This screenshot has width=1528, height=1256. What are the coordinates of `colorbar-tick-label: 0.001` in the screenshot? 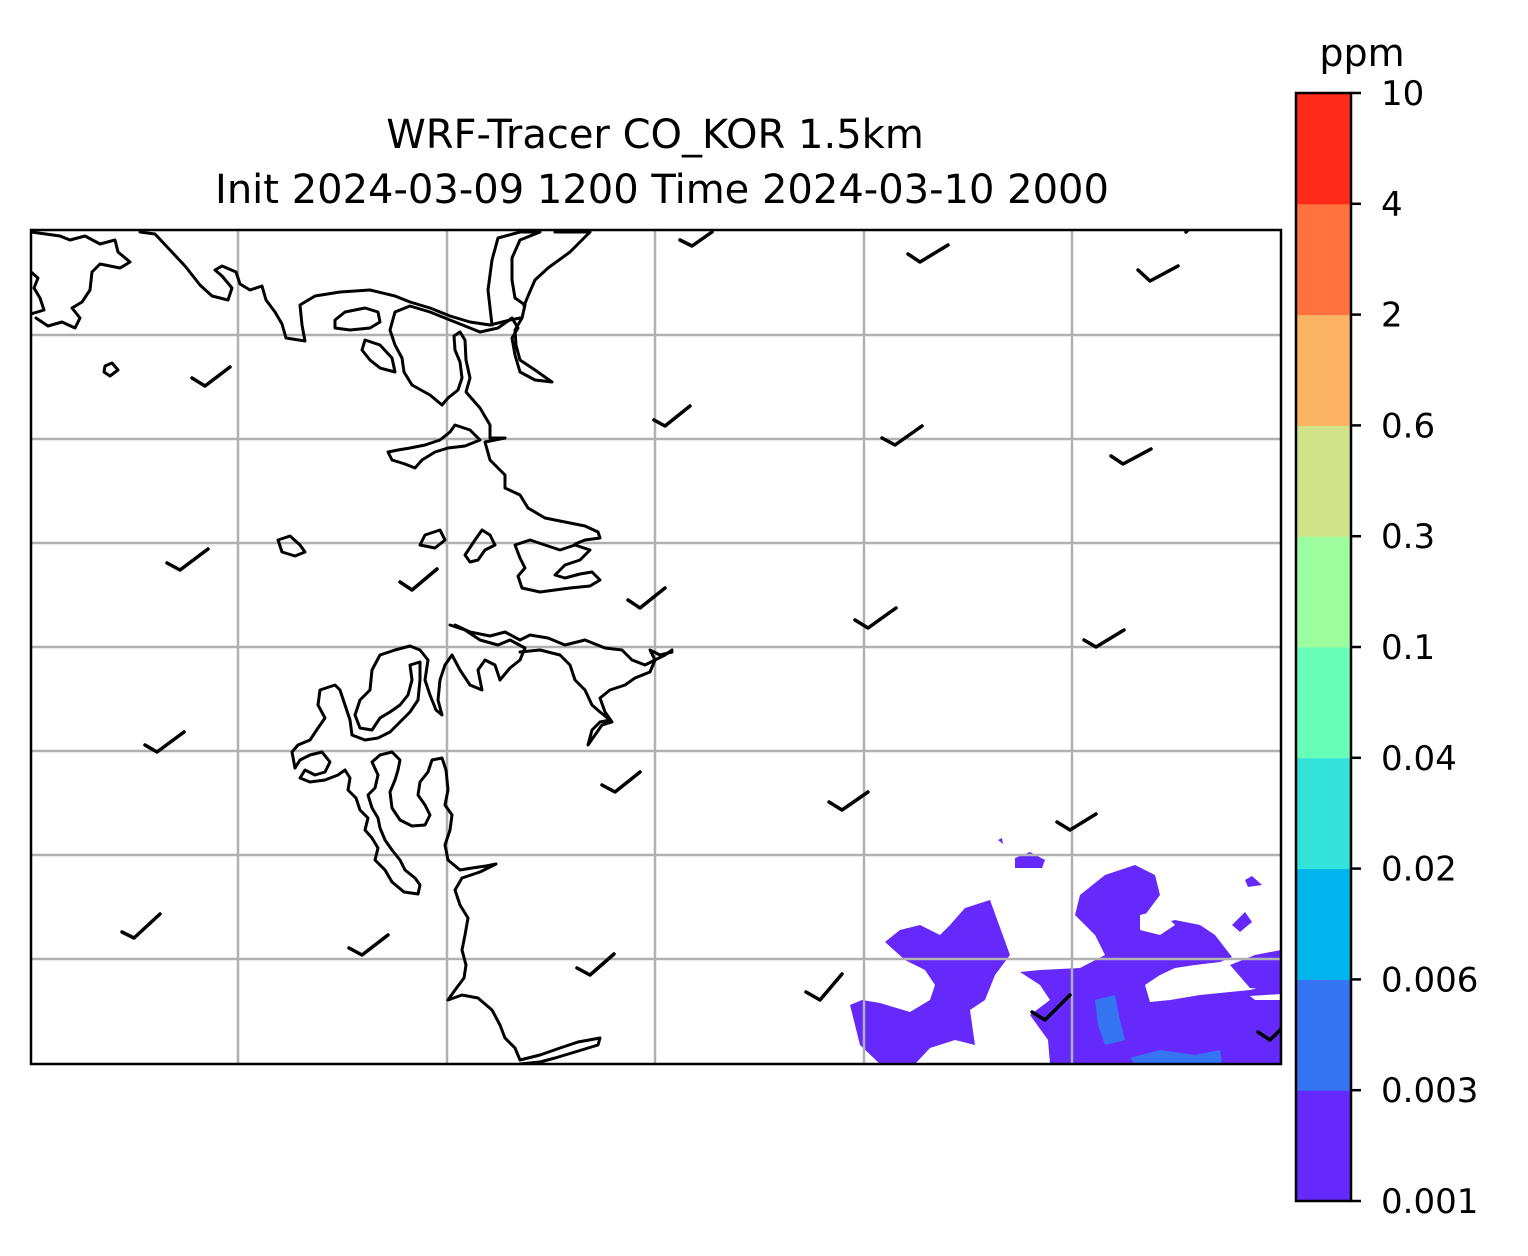 It's located at (1429, 1202).